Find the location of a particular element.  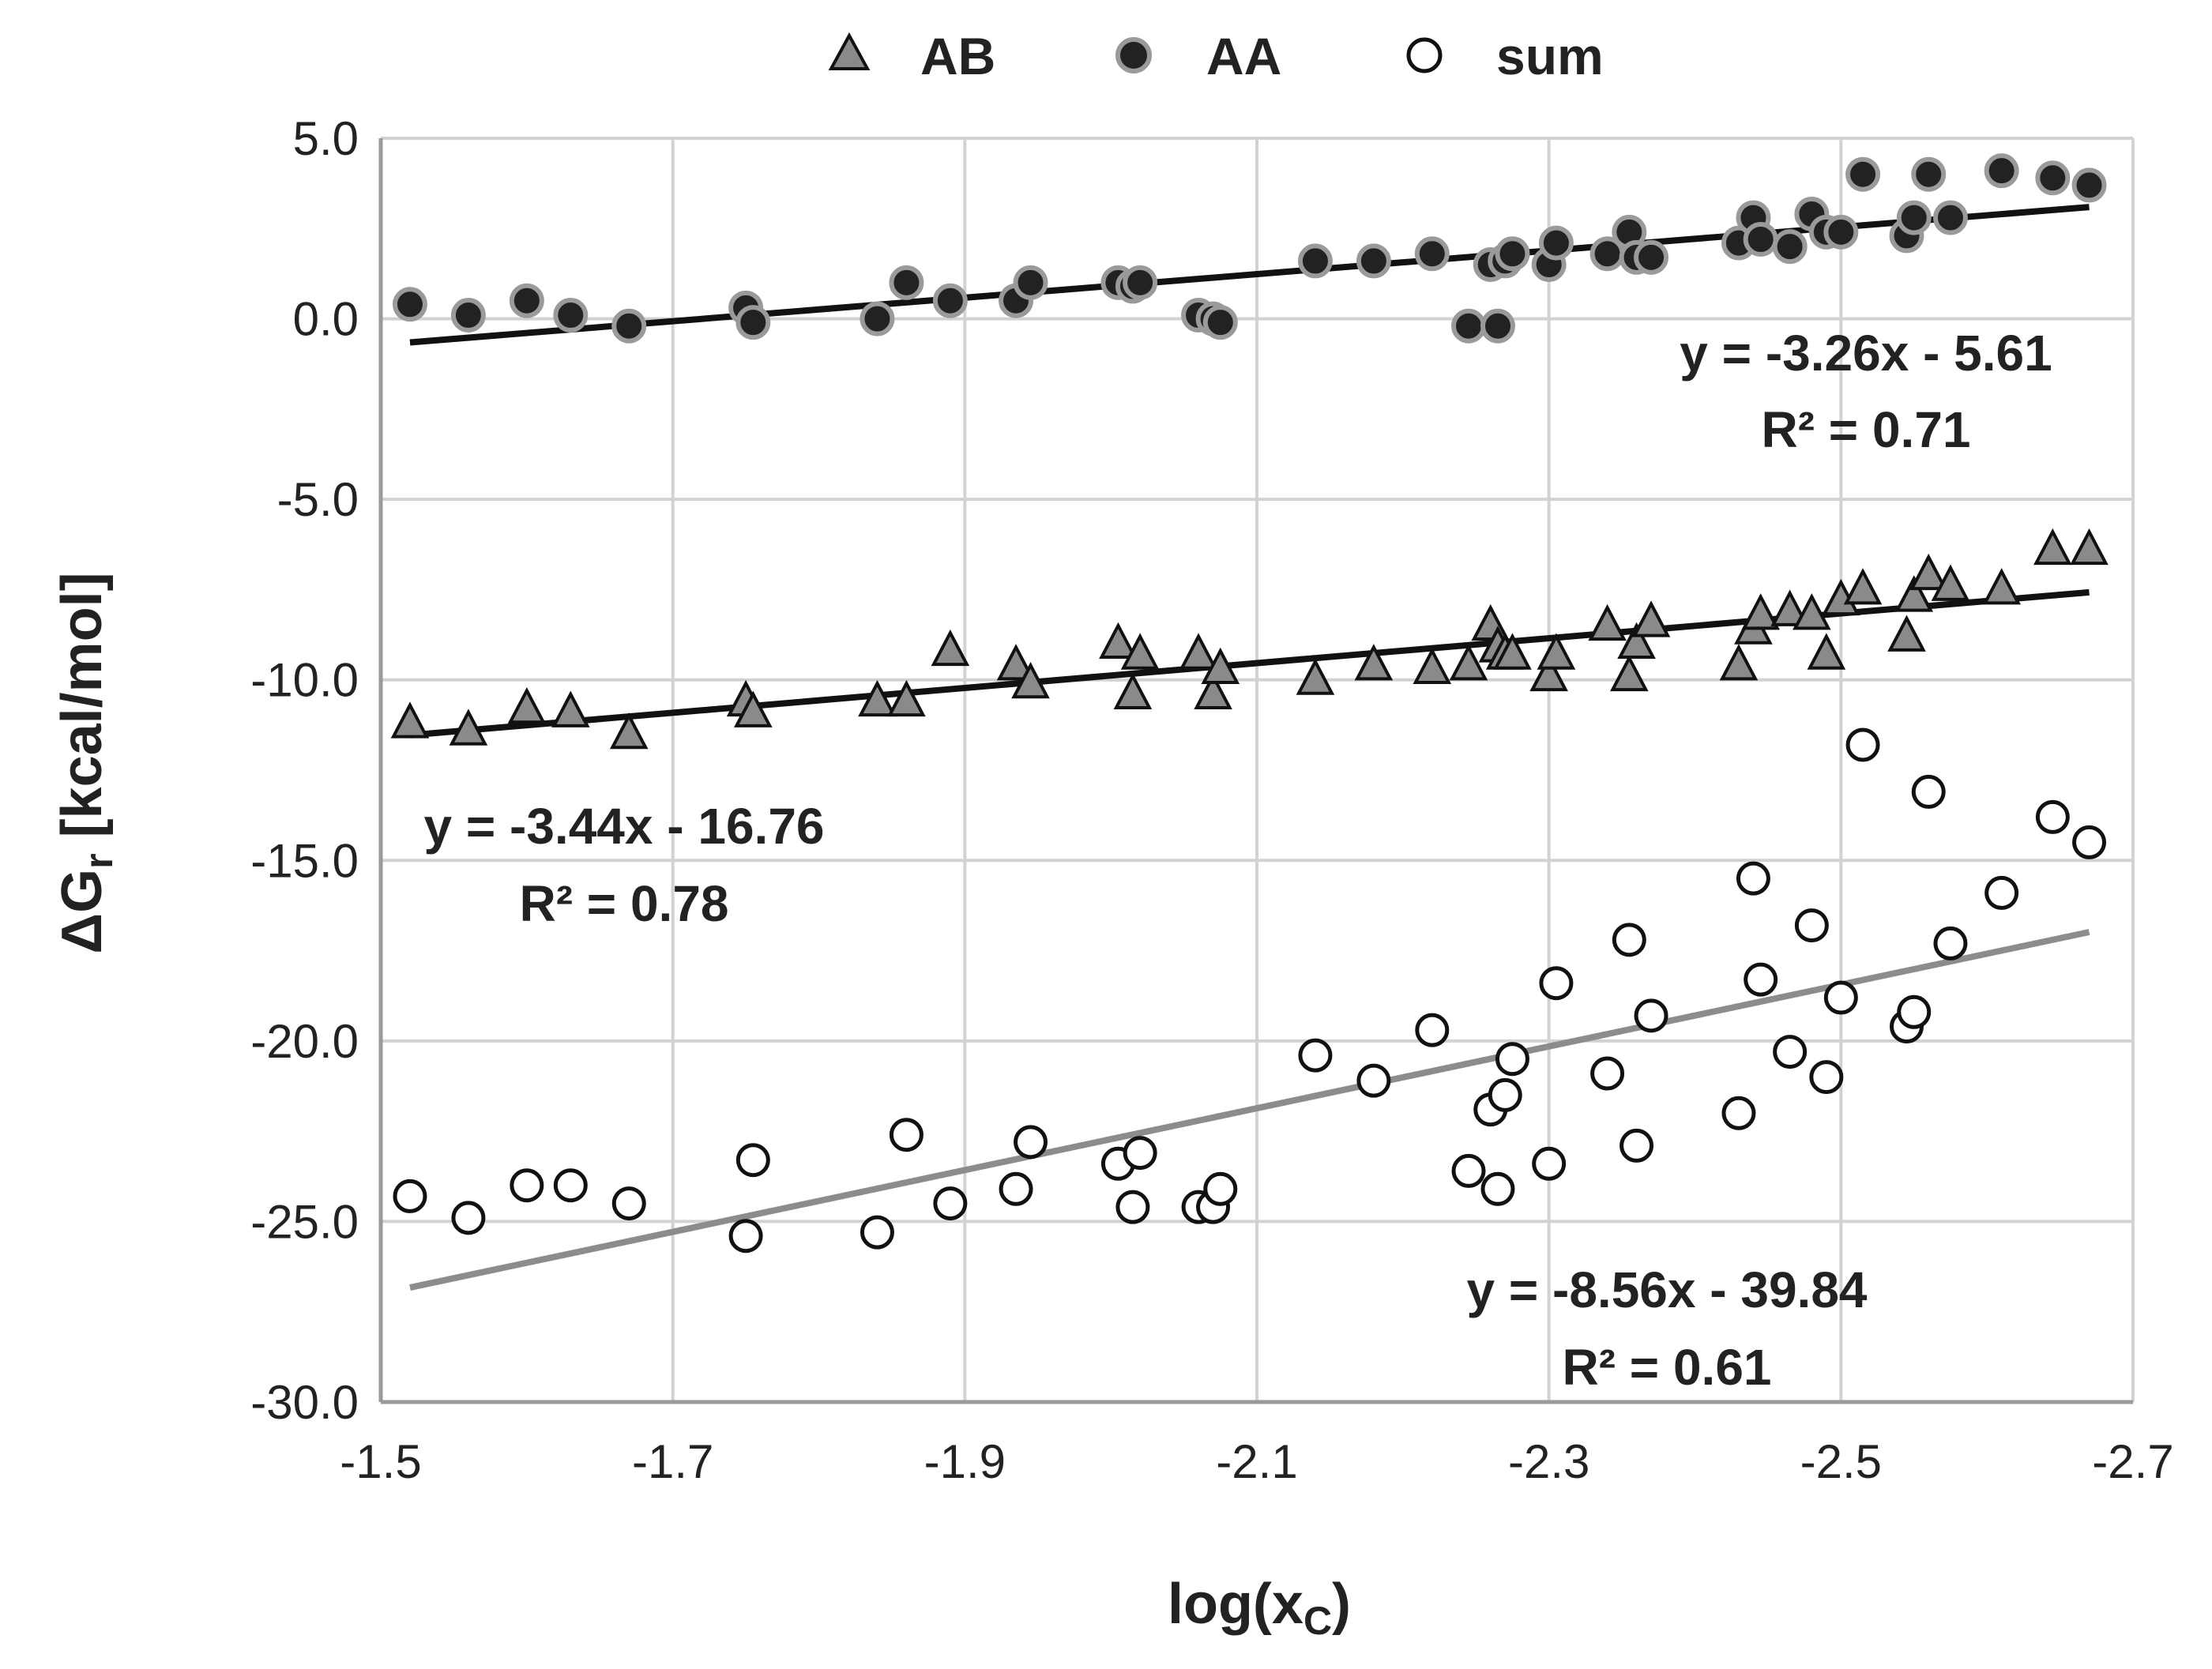

x-tick-label: -2.7 is located at coordinates (2133, 1461).